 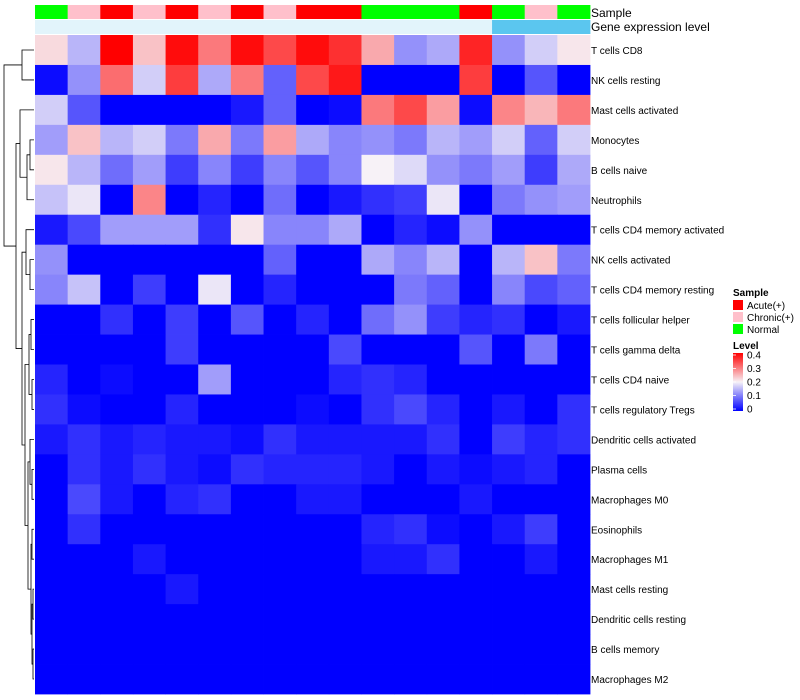 What do you see at coordinates (657, 231) in the screenshot?
I see `row-label: T cells CD4 memory activated` at bounding box center [657, 231].